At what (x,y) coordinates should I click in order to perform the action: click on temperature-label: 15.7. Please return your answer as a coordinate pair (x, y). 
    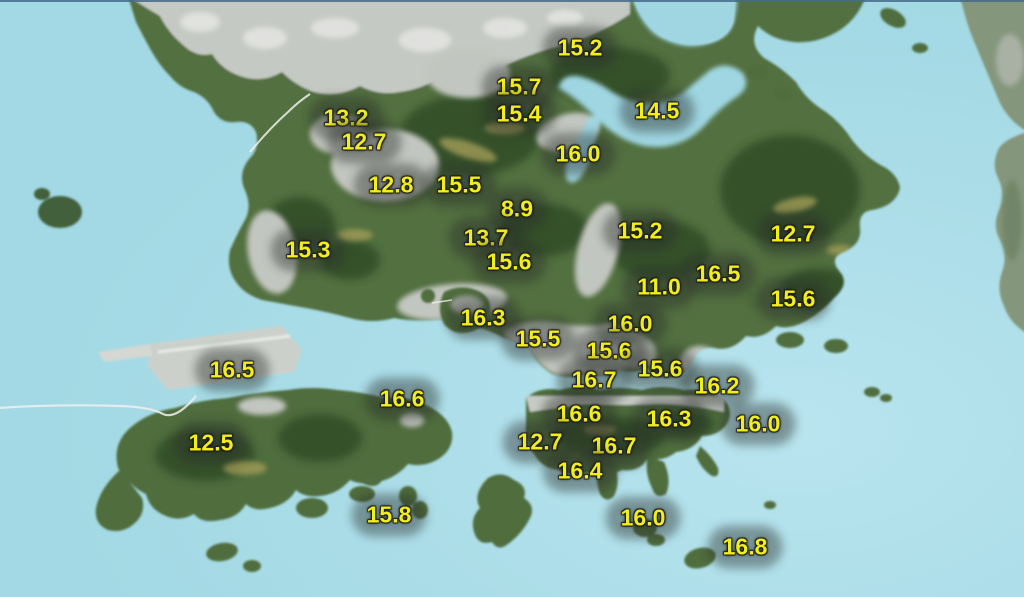
    Looking at the image, I should click on (519, 87).